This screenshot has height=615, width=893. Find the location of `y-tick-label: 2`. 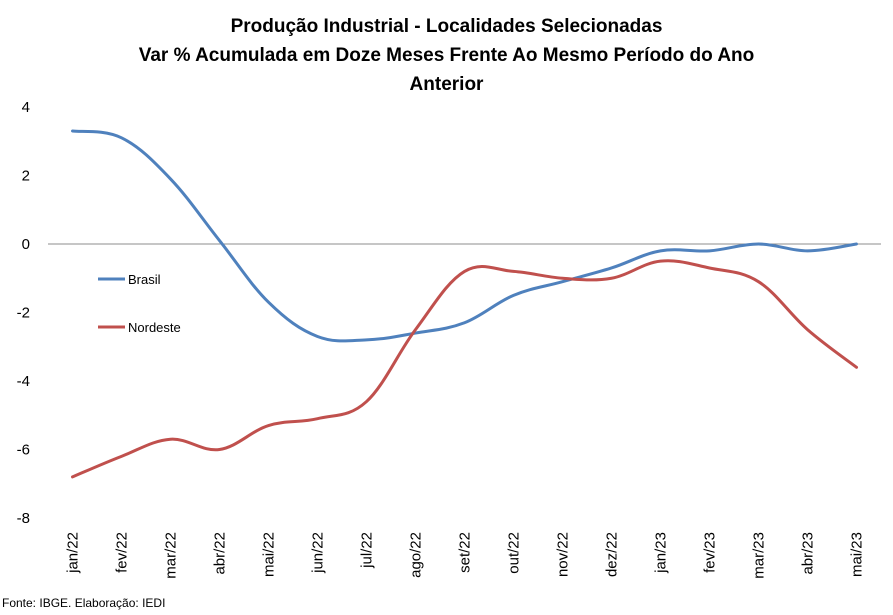

y-tick-label: 2 is located at coordinates (26, 176).